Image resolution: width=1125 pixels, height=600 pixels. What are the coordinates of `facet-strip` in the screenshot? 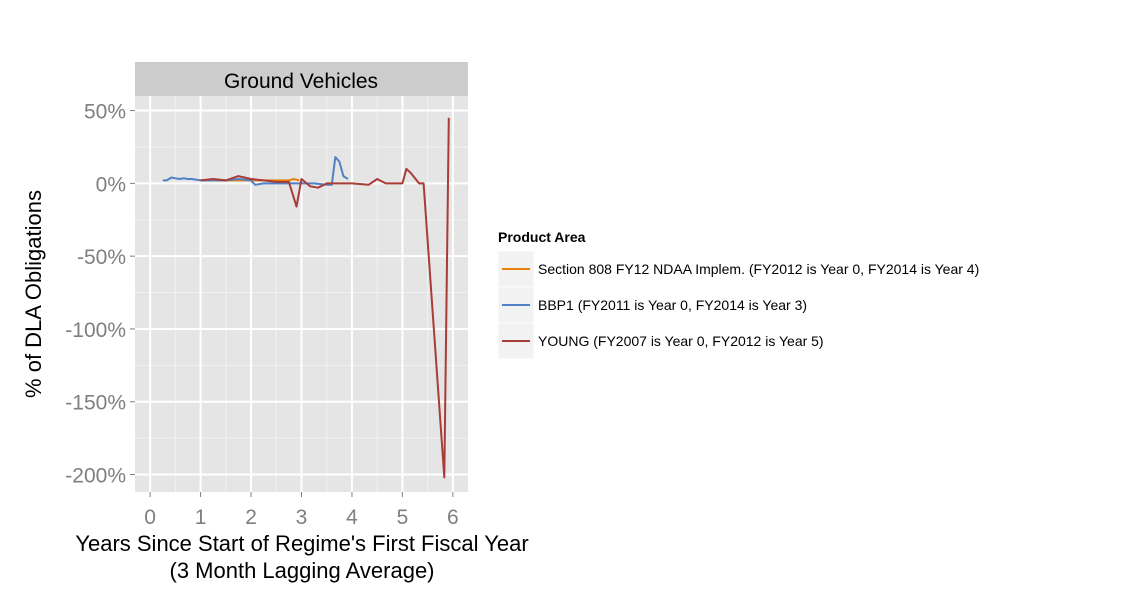 It's located at (301, 79).